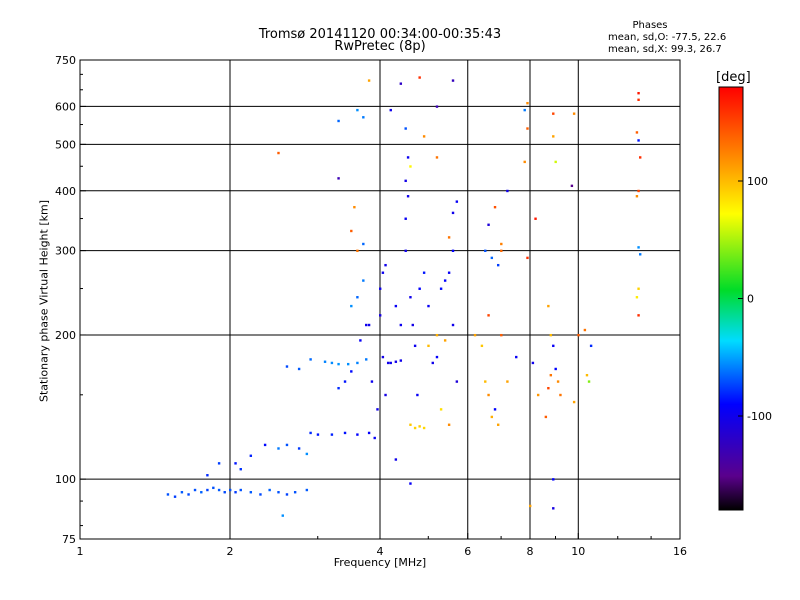  Describe the element at coordinates (380, 34) in the screenshot. I see `chart-title: Tromsø 20141120 00:34:00-00:35:43` at that location.